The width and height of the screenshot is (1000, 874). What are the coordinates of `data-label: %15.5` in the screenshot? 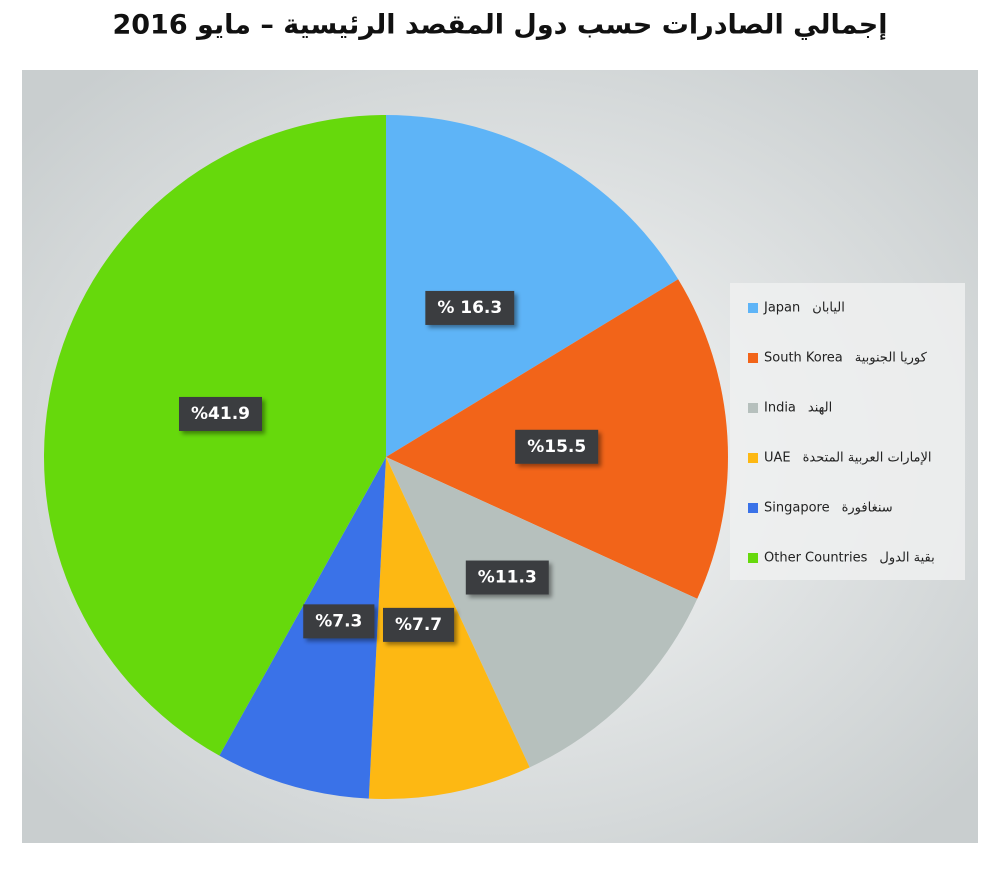 It's located at (556, 447).